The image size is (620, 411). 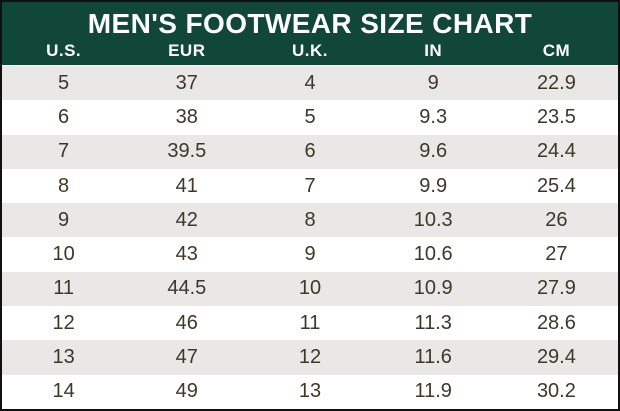 I want to click on column-header-uk: U.K., so click(x=310, y=50).